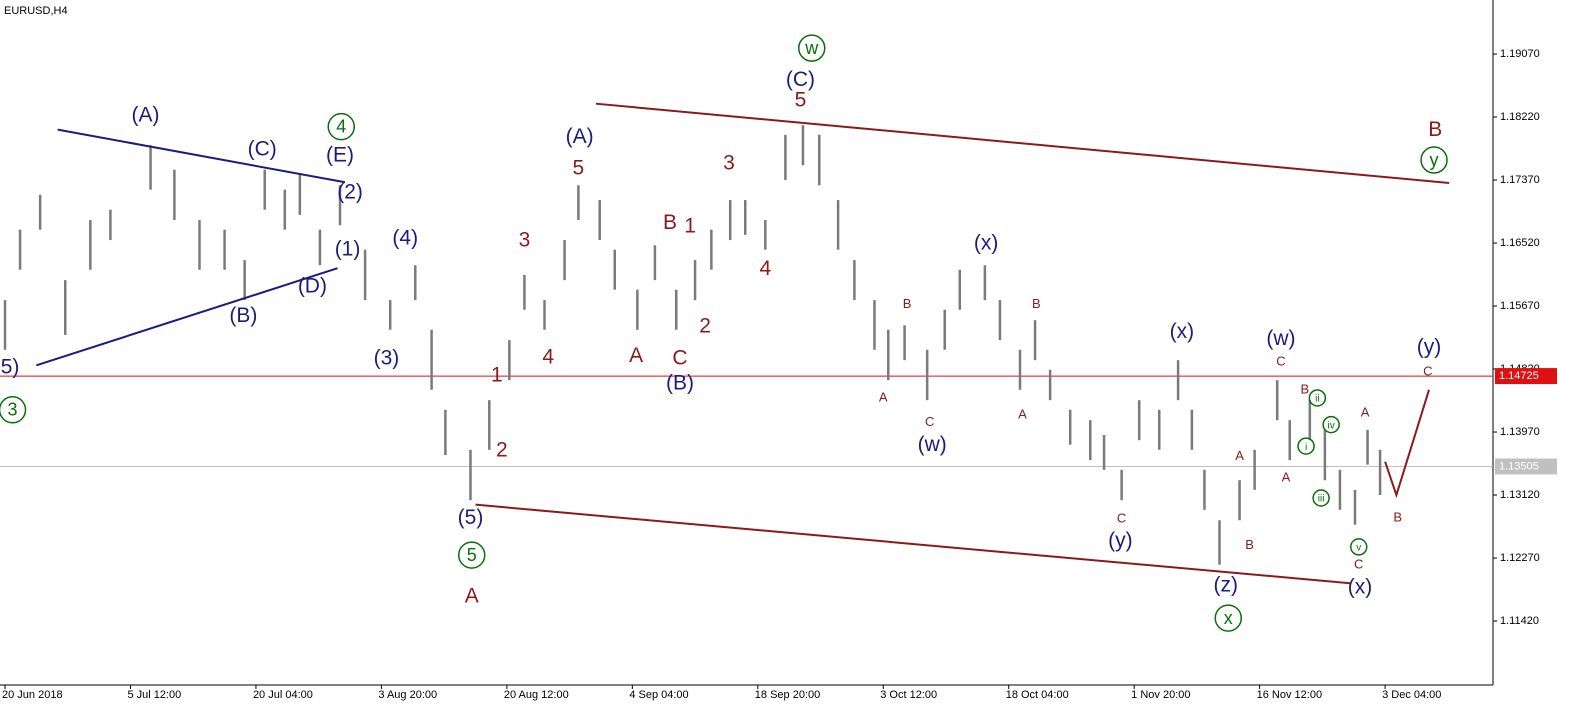 The image size is (1596, 723). I want to click on wave-label: (2), so click(350, 191).